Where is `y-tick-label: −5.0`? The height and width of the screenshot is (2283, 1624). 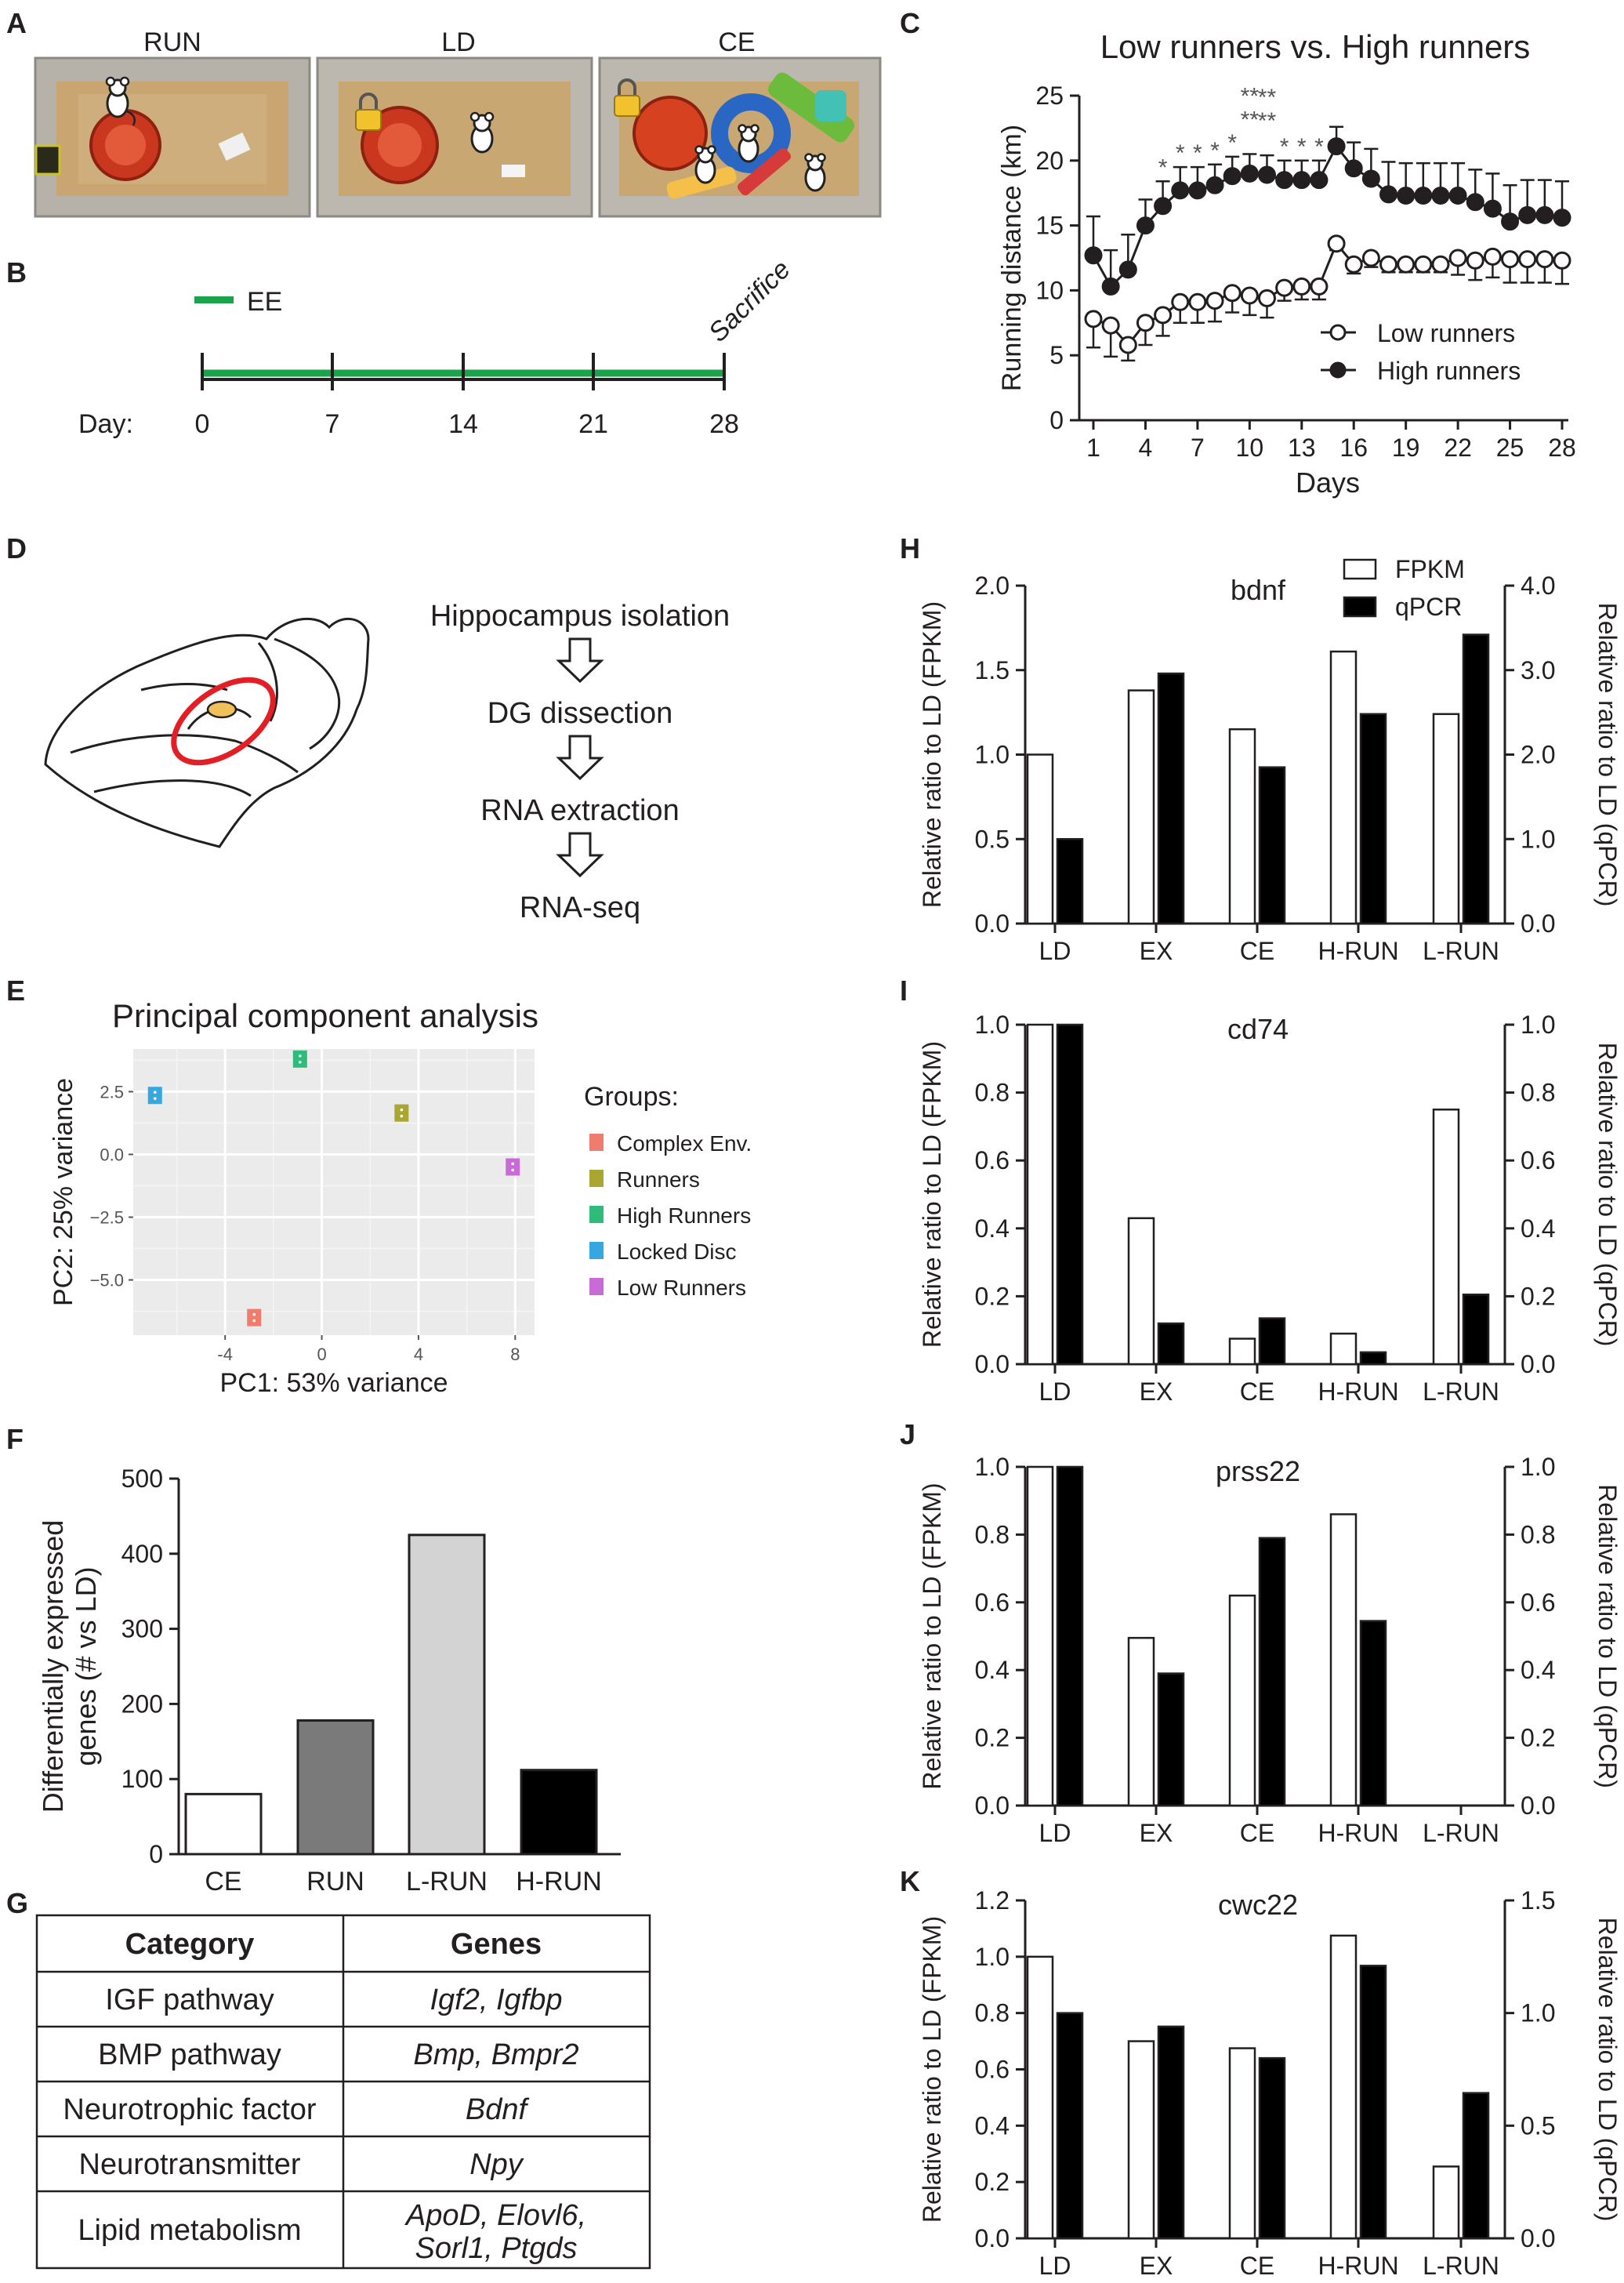 y-tick-label: −5.0 is located at coordinates (107, 1280).